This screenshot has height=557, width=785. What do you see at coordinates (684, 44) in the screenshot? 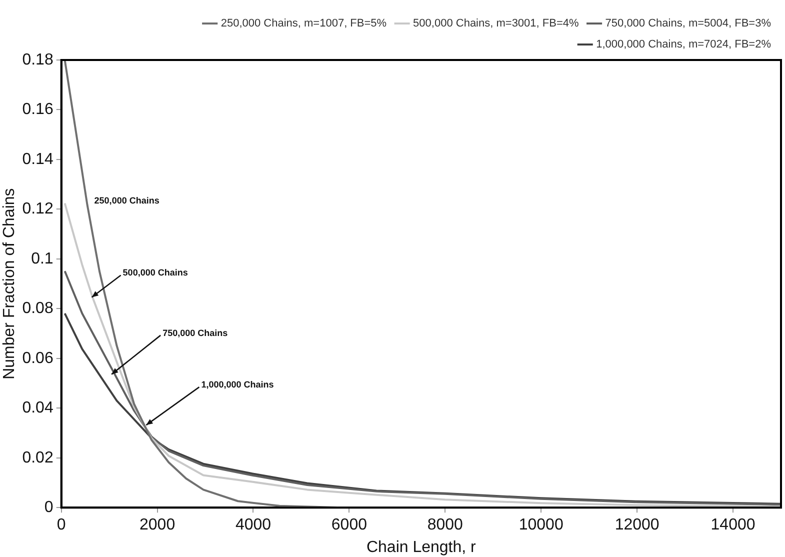
I see `legend-label: 1,000,000 Chains, m=7024, FB=2%` at bounding box center [684, 44].